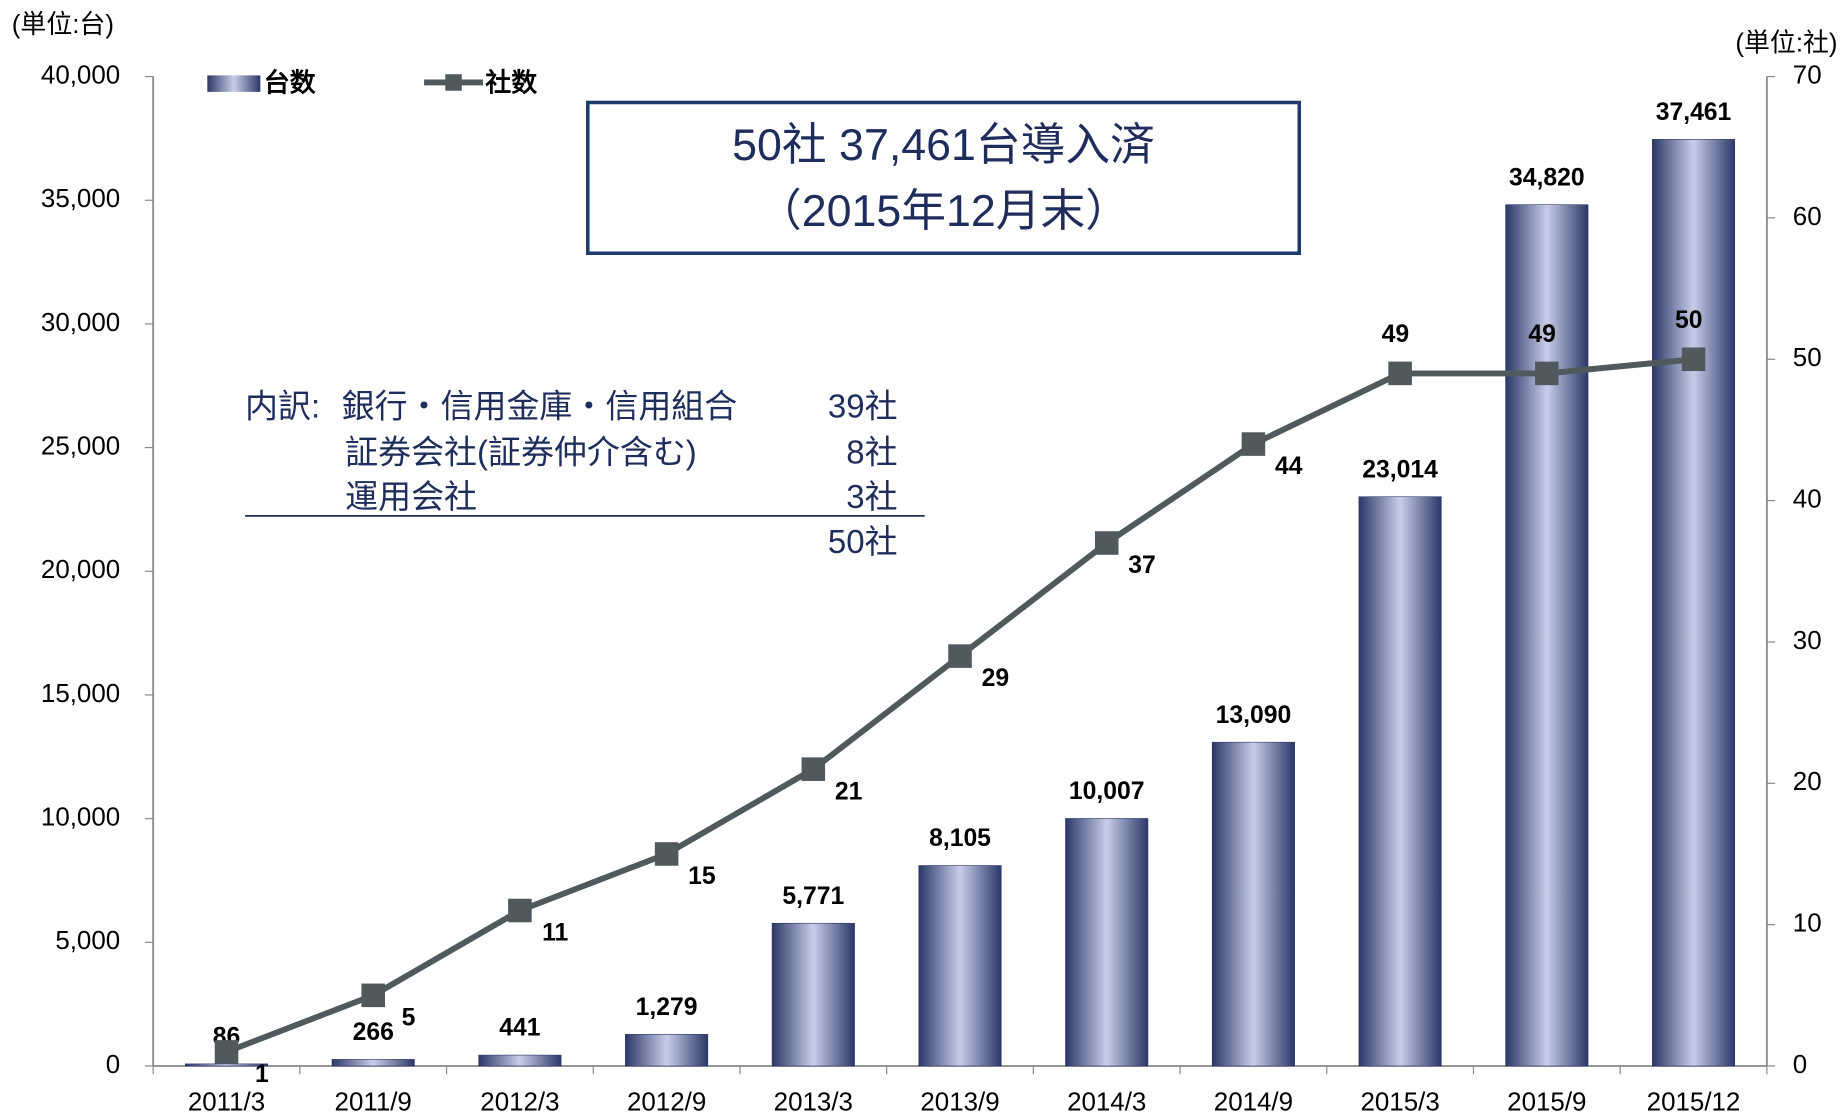 This screenshot has width=1847, height=1119. What do you see at coordinates (1142, 565) in the screenshot?
I see `line-value-label: 37` at bounding box center [1142, 565].